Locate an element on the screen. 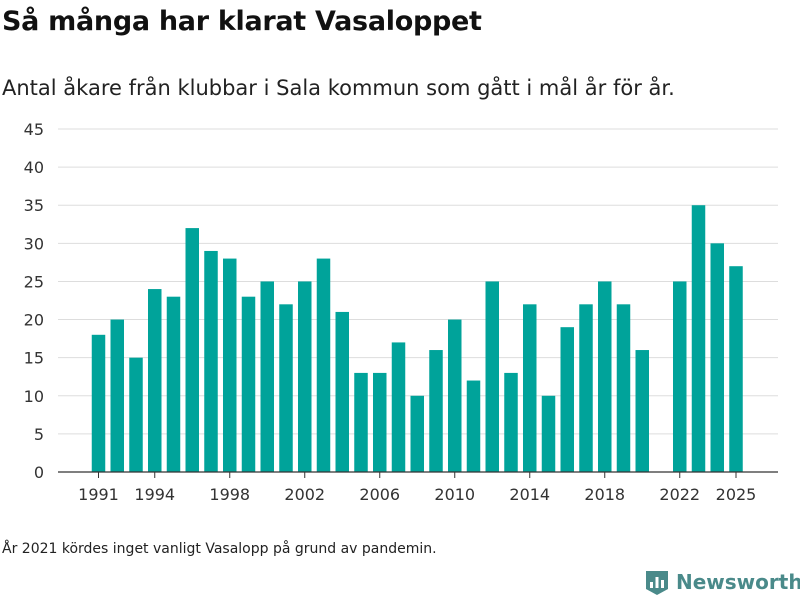  x-tick-label: 1998 is located at coordinates (229, 494).